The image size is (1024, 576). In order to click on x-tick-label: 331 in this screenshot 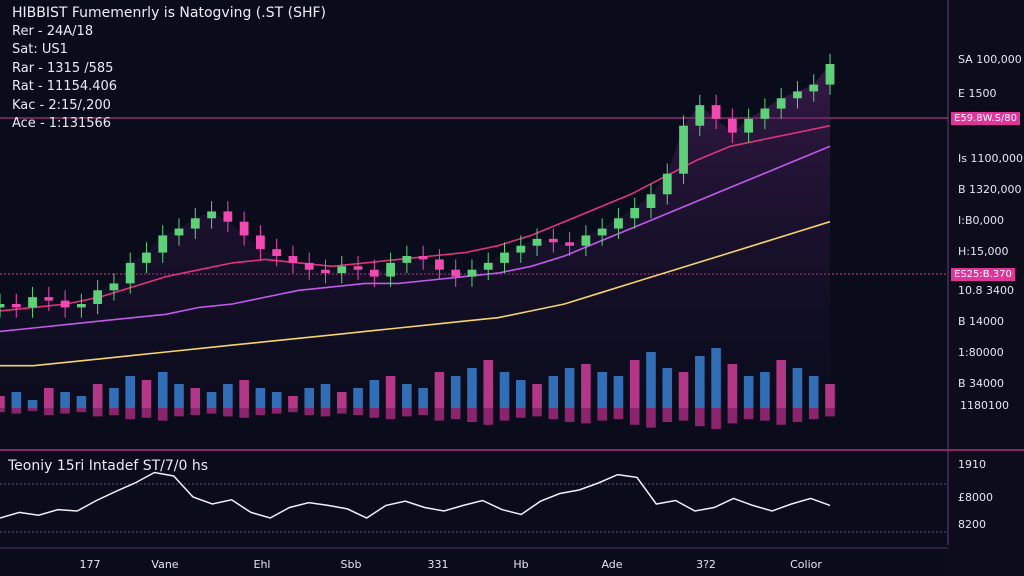, I will do `click(438, 564)`.